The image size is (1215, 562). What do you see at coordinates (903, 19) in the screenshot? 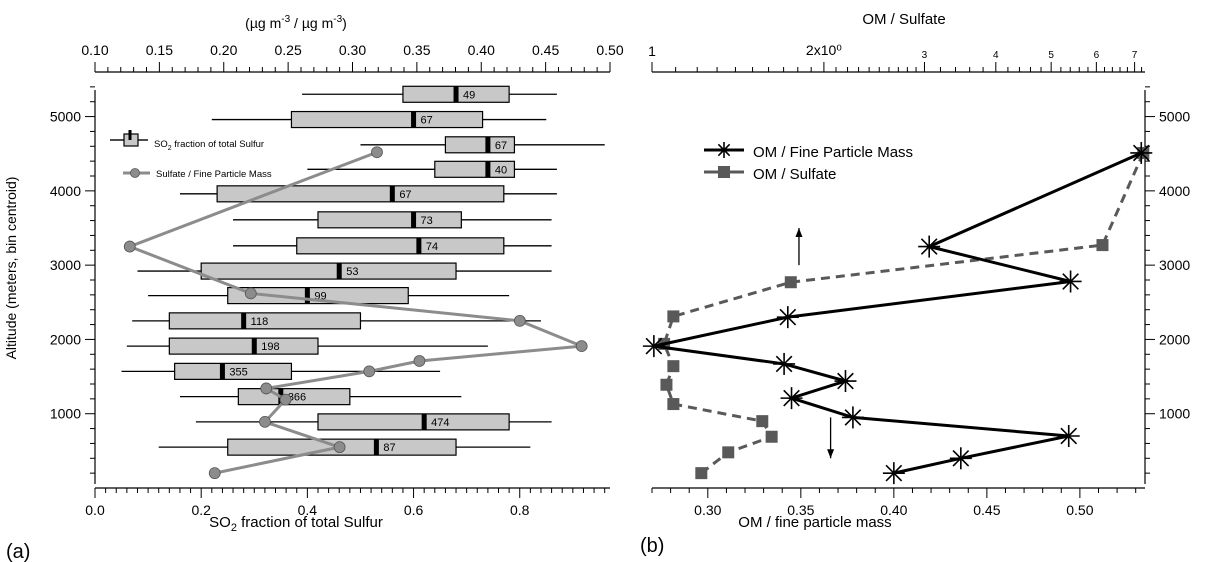
I see `panel-b-xlabel-top: OM / Sulfate` at bounding box center [903, 19].